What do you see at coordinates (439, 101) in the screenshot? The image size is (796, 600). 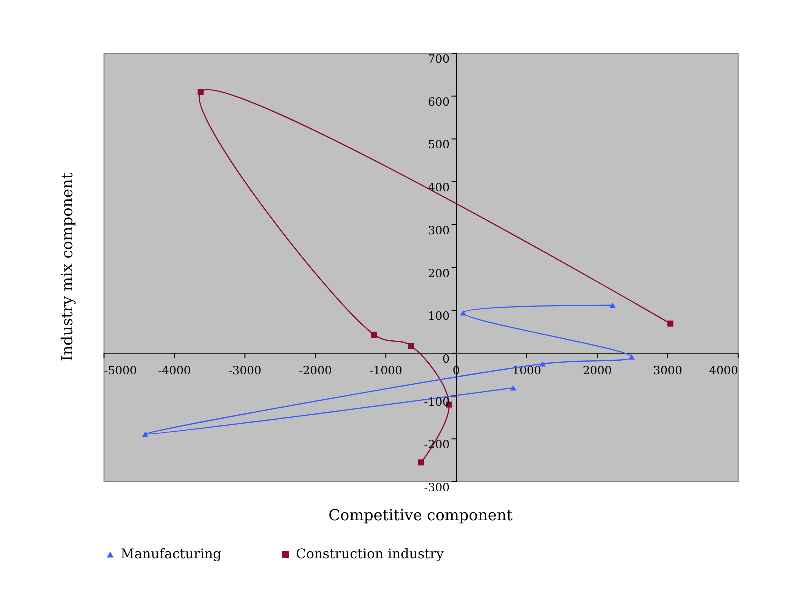 I see `y-tick-label: 600` at bounding box center [439, 101].